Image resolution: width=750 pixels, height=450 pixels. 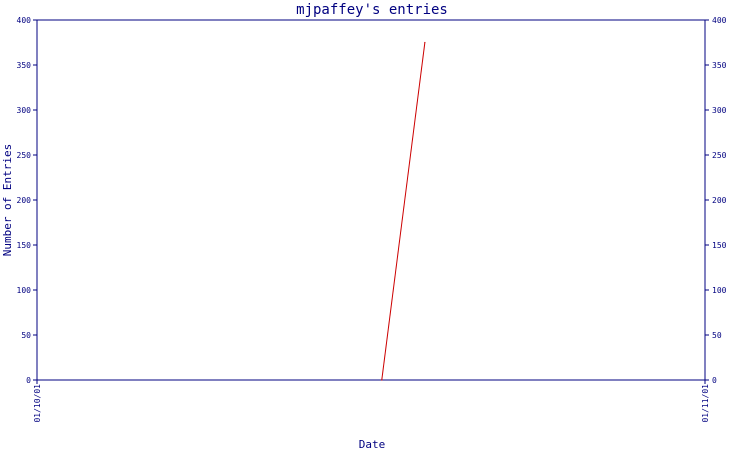 What do you see at coordinates (7, 200) in the screenshot?
I see `y-axis-title: Number of Entries` at bounding box center [7, 200].